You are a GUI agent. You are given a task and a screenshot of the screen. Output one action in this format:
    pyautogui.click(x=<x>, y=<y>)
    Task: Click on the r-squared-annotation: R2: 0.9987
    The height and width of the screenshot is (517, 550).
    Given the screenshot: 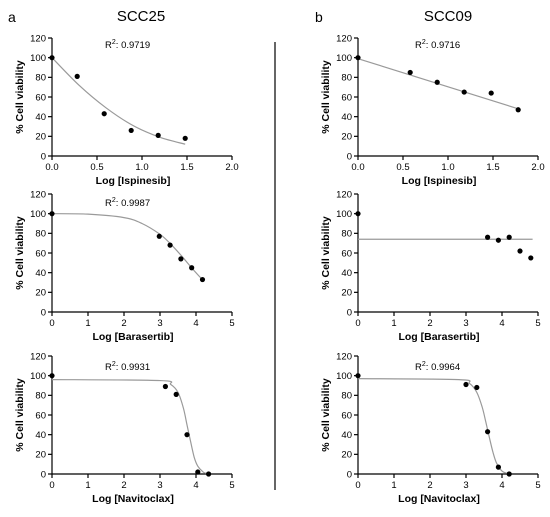 What is the action you would take?
    pyautogui.click(x=127, y=203)
    